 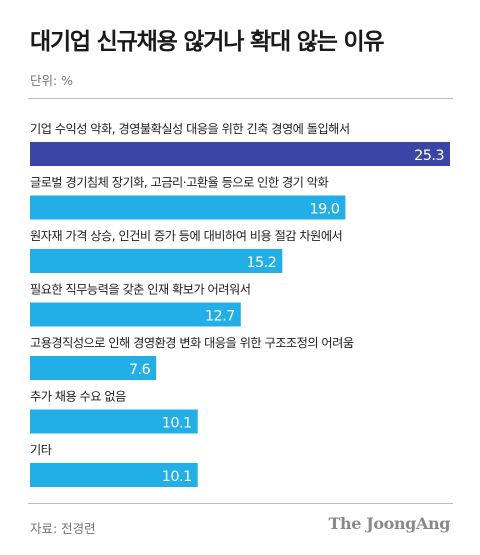 What do you see at coordinates (325, 210) in the screenshot?
I see `value-label: 19.0` at bounding box center [325, 210].